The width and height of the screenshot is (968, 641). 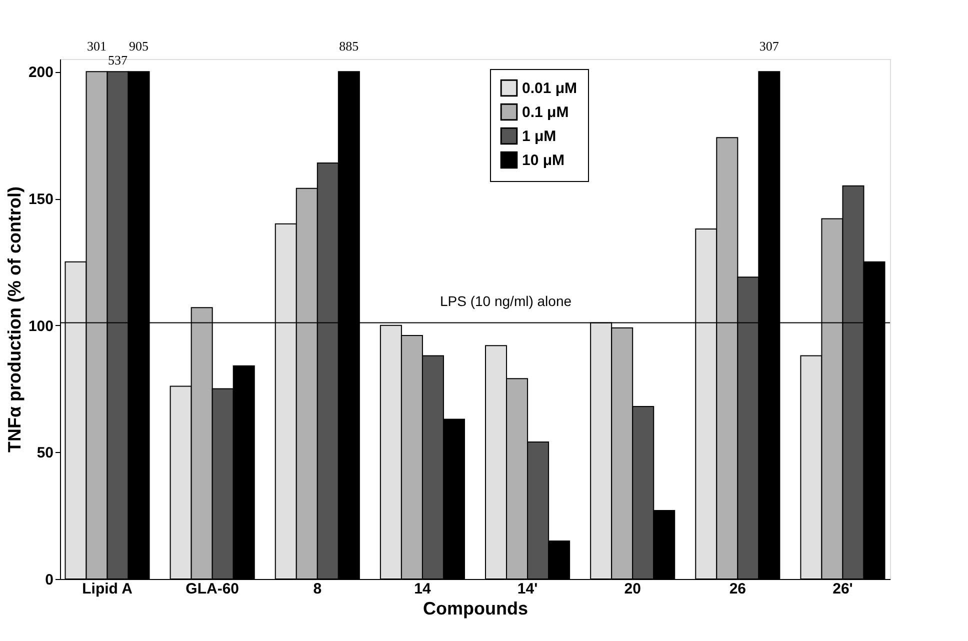 I want to click on y-tick-label: 200, so click(x=41, y=73).